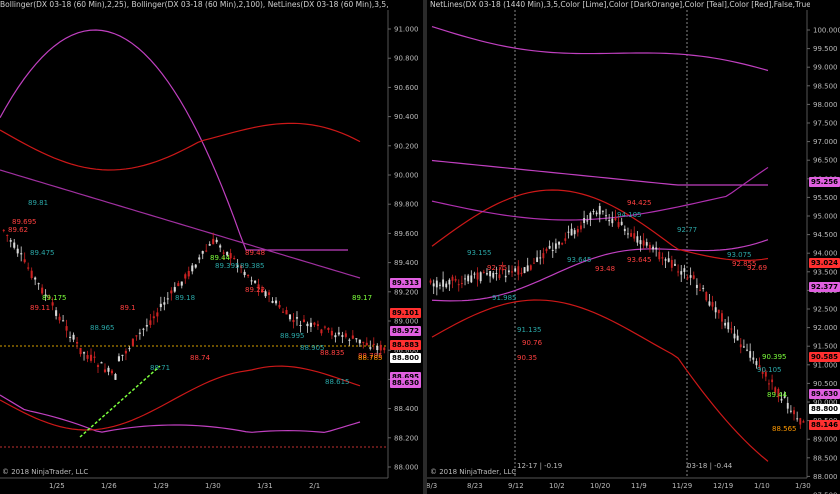 The height and width of the screenshot is (494, 840). What do you see at coordinates (425, 247) in the screenshot?
I see `pane-divider` at bounding box center [425, 247].